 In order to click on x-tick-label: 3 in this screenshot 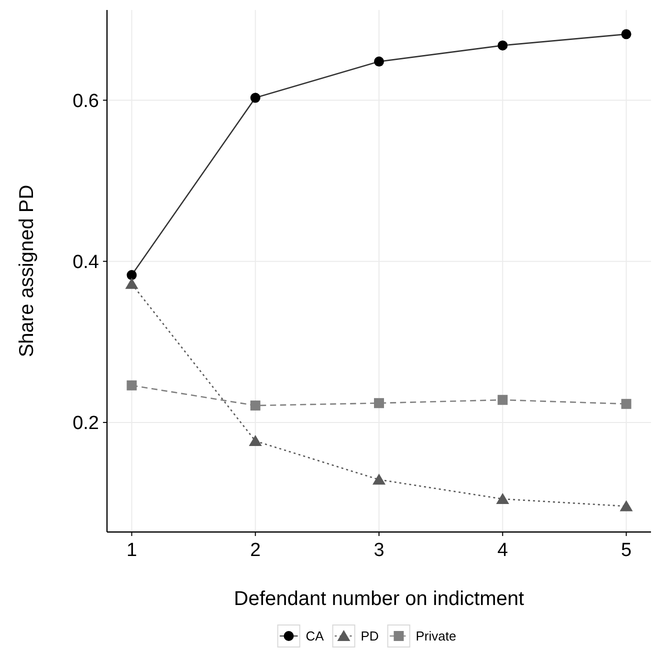, I will do `click(379, 550)`.